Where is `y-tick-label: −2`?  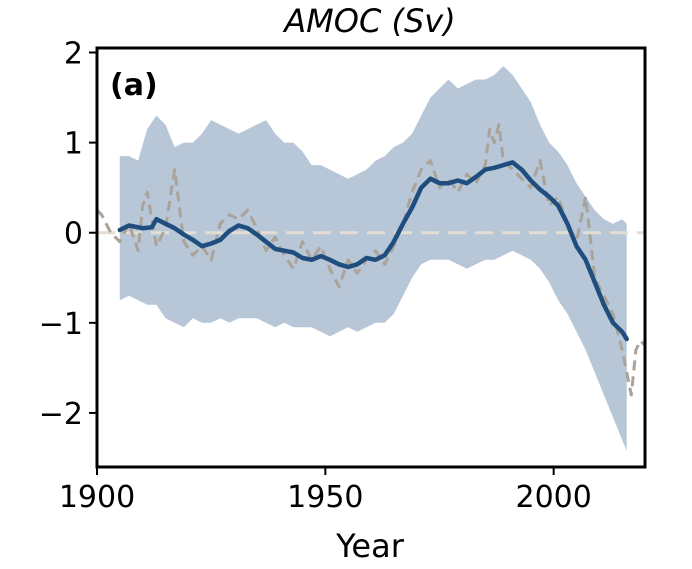
y-tick-label: −2 is located at coordinates (61, 414).